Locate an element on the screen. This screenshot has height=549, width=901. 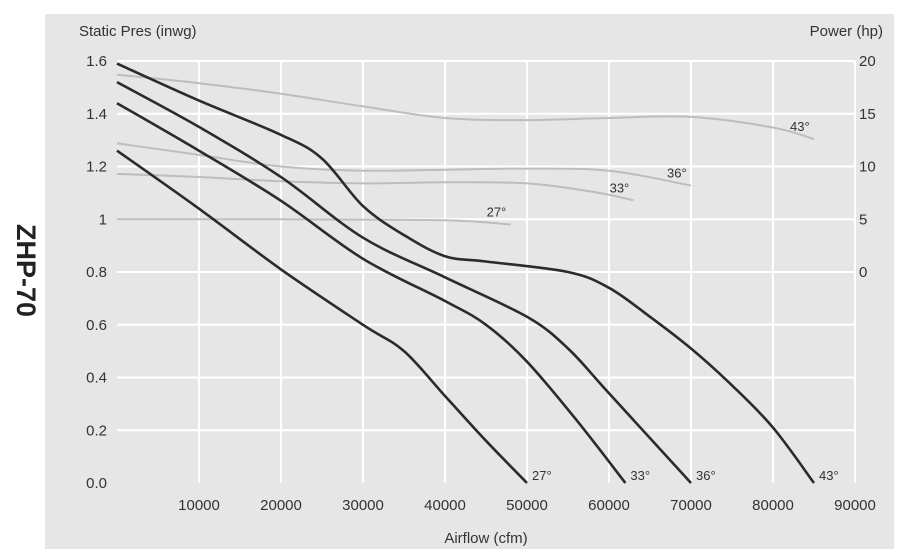
y2-tick-label: 20 is located at coordinates (867, 61).